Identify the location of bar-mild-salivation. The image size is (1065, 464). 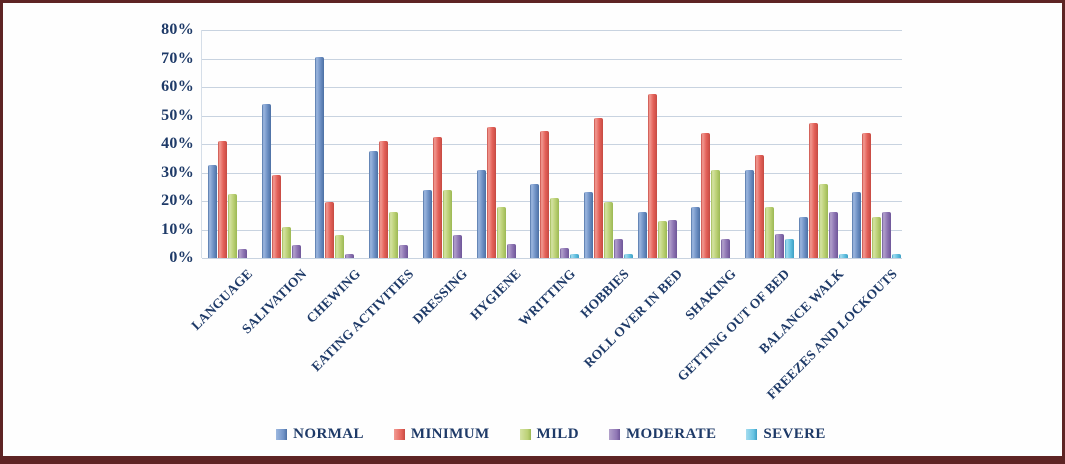
(286, 242).